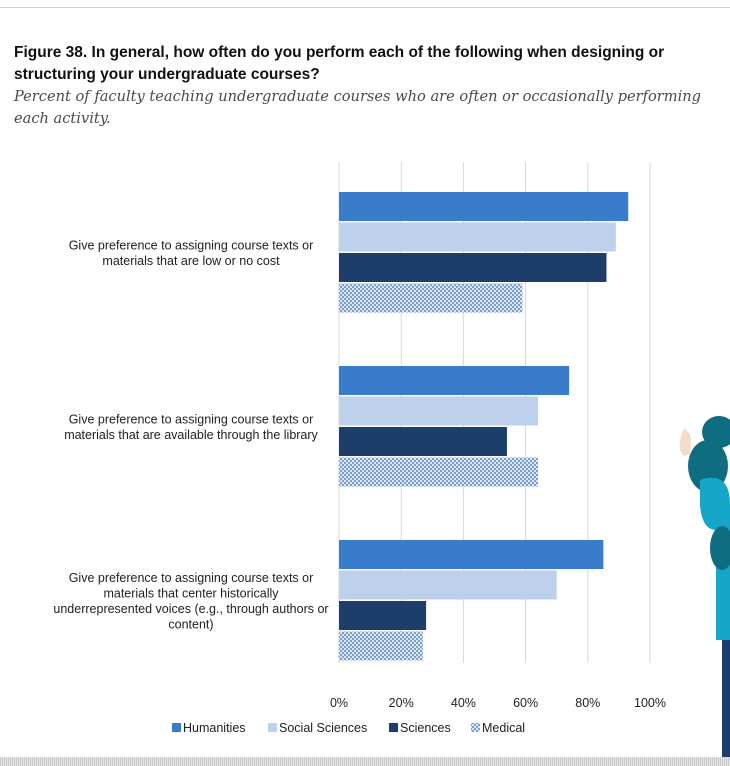 The image size is (730, 766). Describe the element at coordinates (704, 588) in the screenshot. I see `illustration-person-figure` at that location.